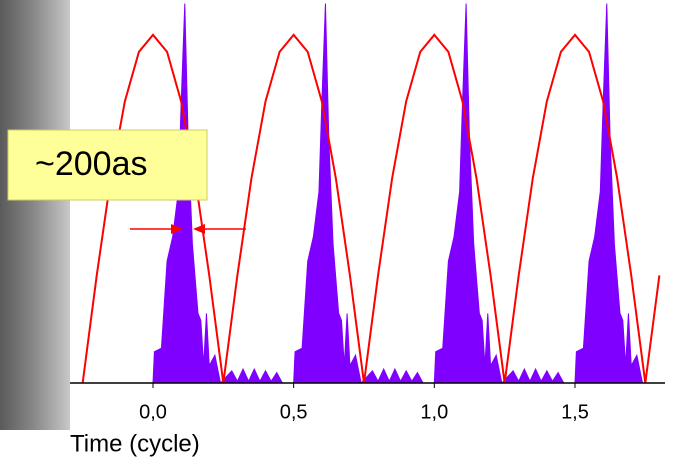 This screenshot has width=675, height=469. Describe the element at coordinates (91, 164) in the screenshot. I see `annotation: ~200as` at that location.